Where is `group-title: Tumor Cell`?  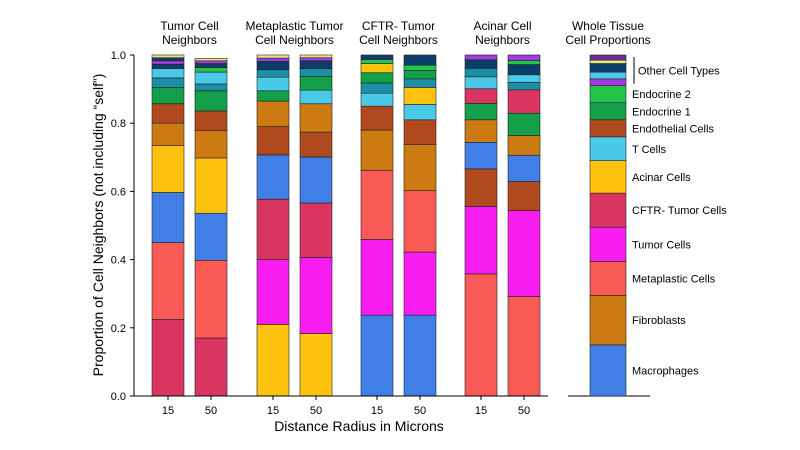
group-title: Tumor Cell is located at coordinates (189, 26).